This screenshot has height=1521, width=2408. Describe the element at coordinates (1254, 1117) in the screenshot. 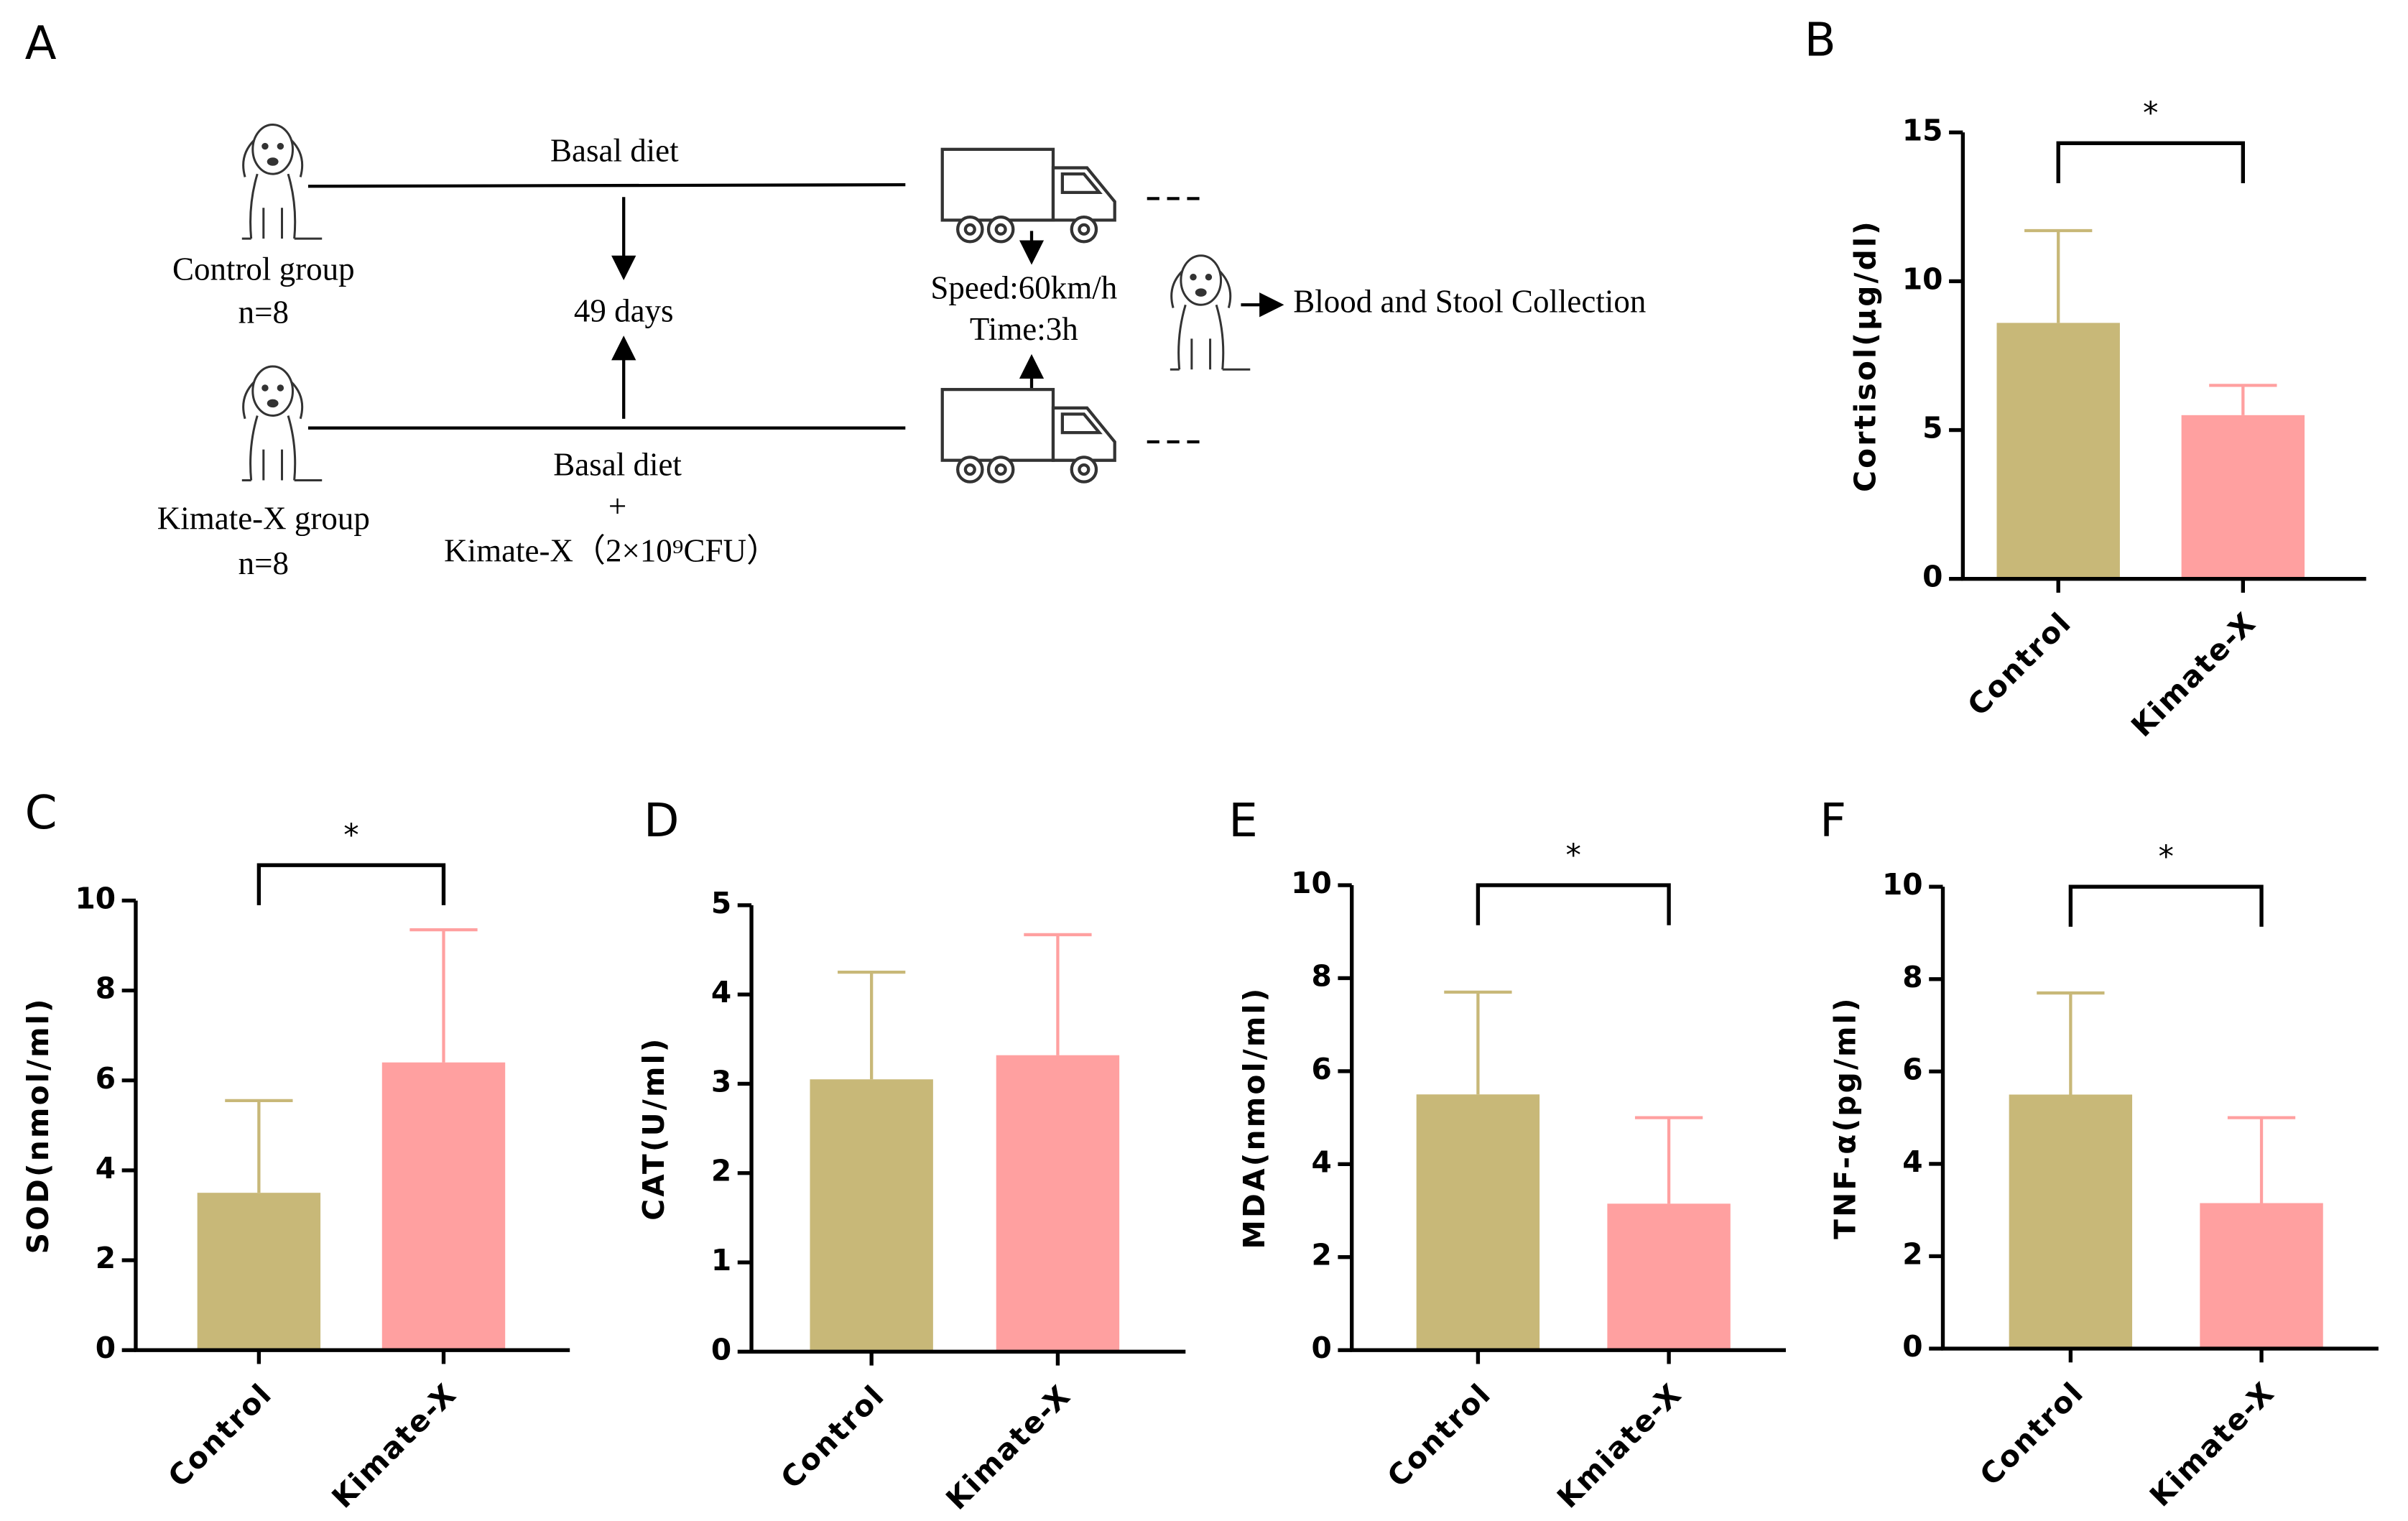

I see `y-axis-label: MDA(nmol/ml)` at that location.